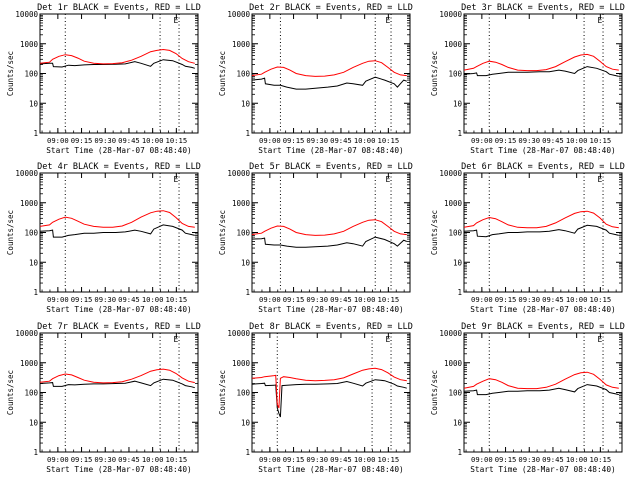 The height and width of the screenshot is (480, 640). What do you see at coordinates (543, 167) in the screenshot?
I see `panel-title: Det 6r BLACK = Events, RED = LLD` at bounding box center [543, 167].